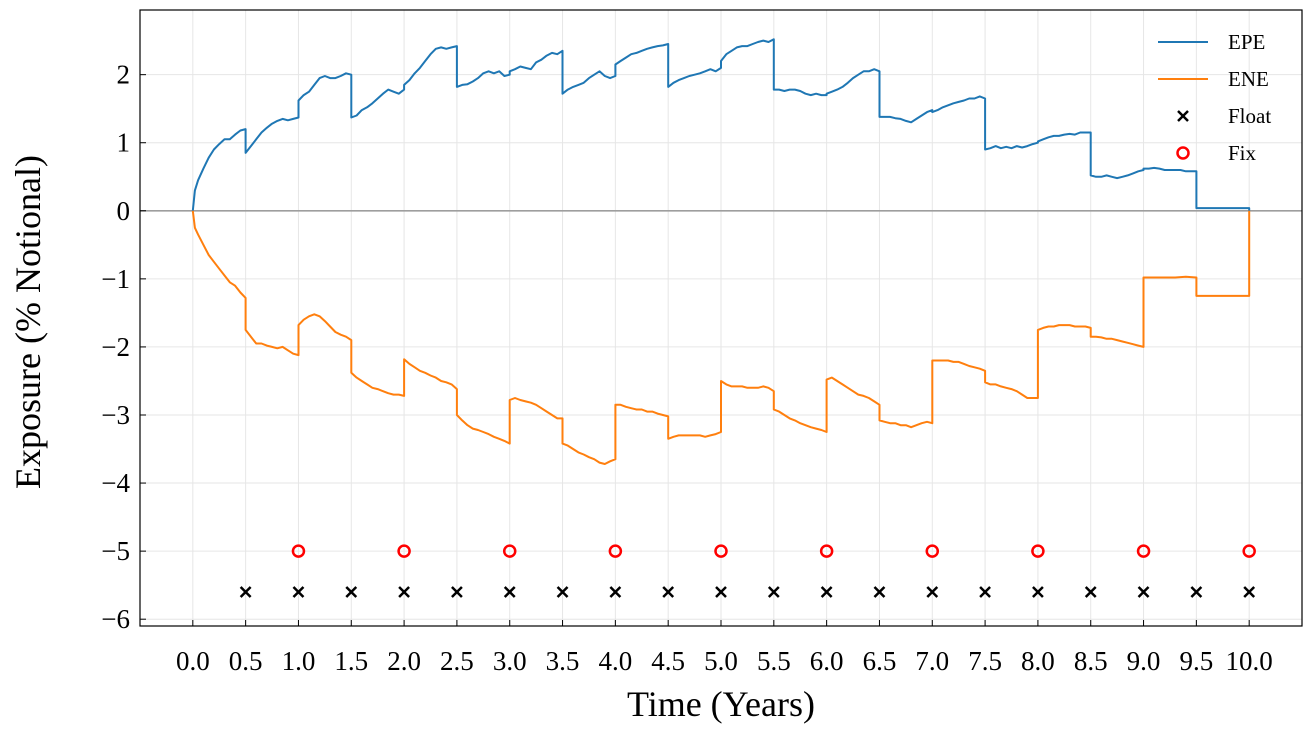  What do you see at coordinates (115, 619) in the screenshot?
I see `y-tick-label: −6` at bounding box center [115, 619].